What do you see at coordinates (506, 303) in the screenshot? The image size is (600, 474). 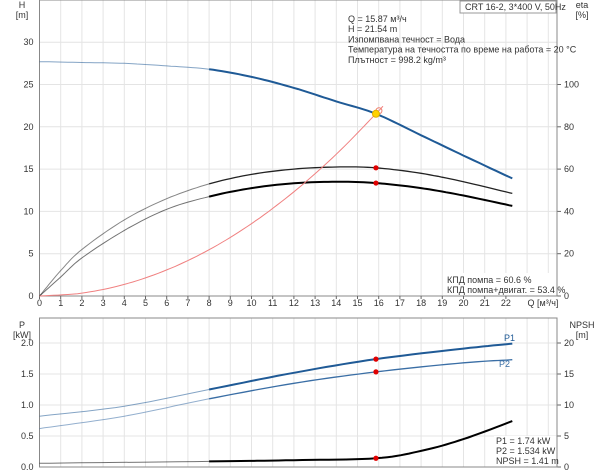 I see `x-tick-label: 22` at bounding box center [506, 303].